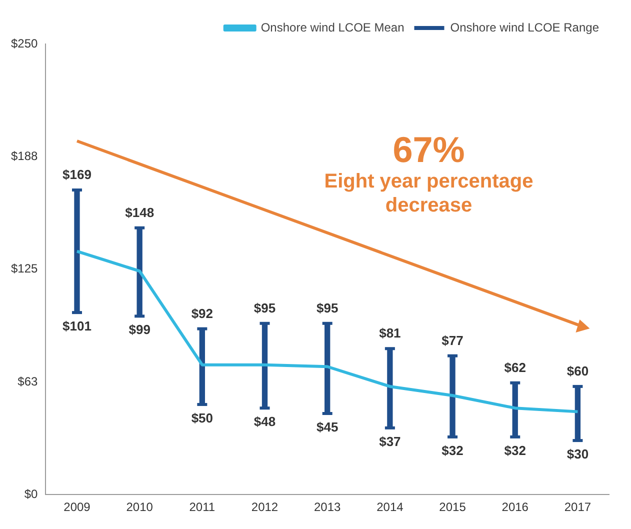 This screenshot has width=631, height=529. I want to click on x-tick-label: 2014, so click(390, 507).